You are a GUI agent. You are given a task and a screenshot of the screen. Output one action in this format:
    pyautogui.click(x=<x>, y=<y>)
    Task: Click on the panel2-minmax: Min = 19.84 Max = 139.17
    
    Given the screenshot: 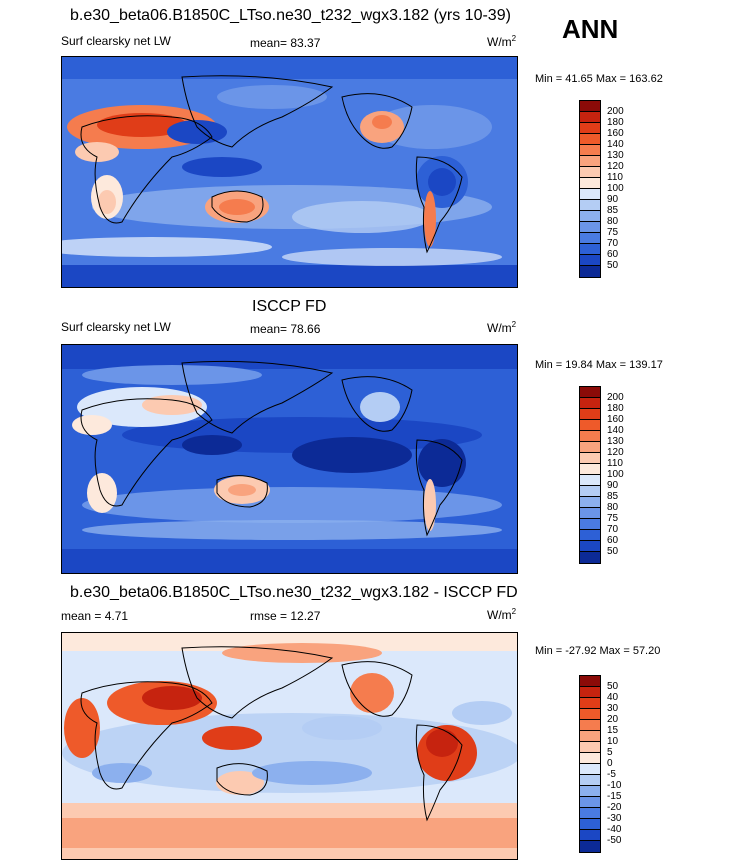 What is the action you would take?
    pyautogui.click(x=599, y=365)
    